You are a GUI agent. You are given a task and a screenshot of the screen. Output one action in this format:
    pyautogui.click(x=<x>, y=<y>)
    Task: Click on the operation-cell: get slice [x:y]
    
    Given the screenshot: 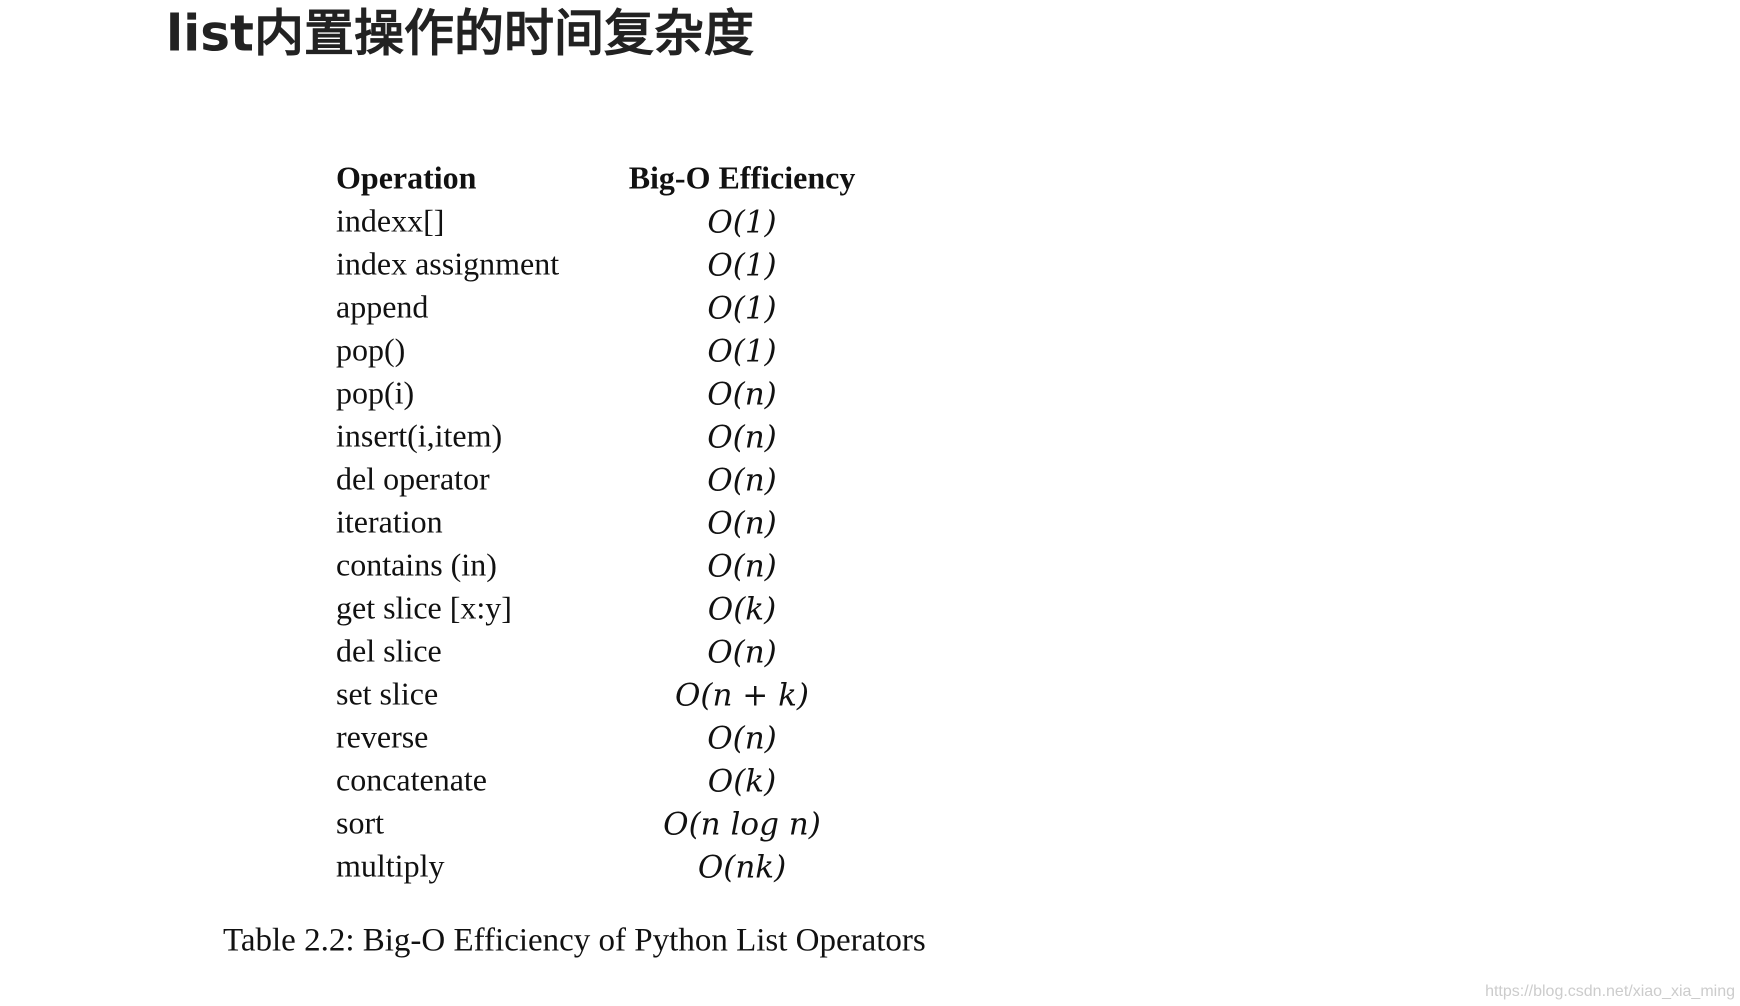 What is the action you would take?
    pyautogui.click(x=424, y=607)
    